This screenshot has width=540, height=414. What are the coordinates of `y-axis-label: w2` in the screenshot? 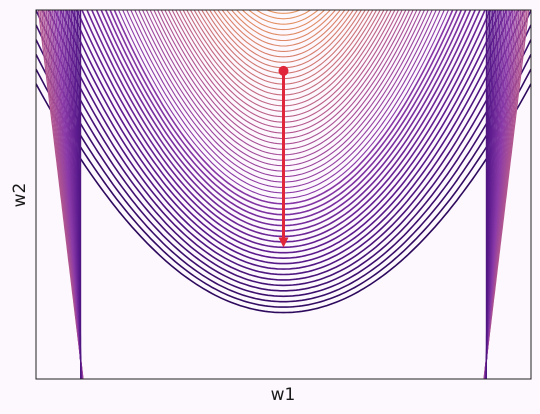 It's located at (20, 195).